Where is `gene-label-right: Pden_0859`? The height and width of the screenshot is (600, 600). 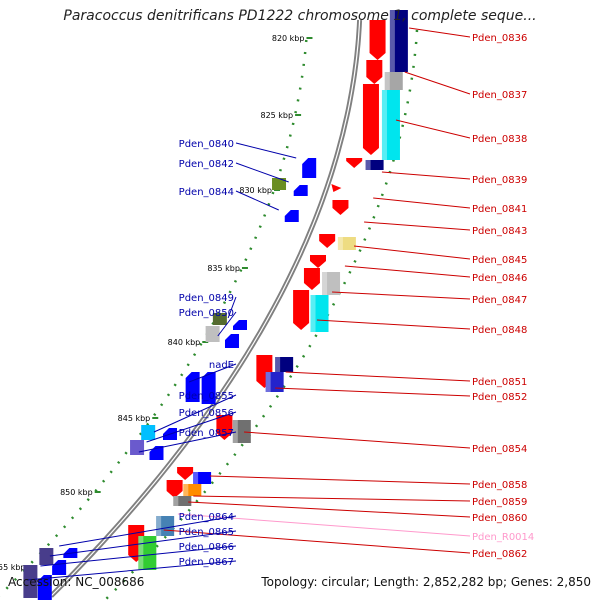
gene-label-right: Pden_0859 is located at coordinates (499, 502).